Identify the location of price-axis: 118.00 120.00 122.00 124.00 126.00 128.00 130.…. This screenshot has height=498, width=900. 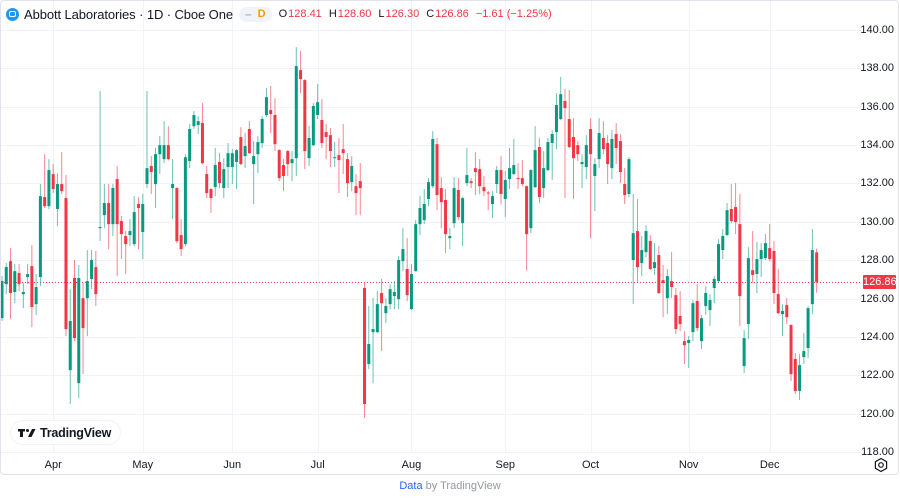
(879, 229).